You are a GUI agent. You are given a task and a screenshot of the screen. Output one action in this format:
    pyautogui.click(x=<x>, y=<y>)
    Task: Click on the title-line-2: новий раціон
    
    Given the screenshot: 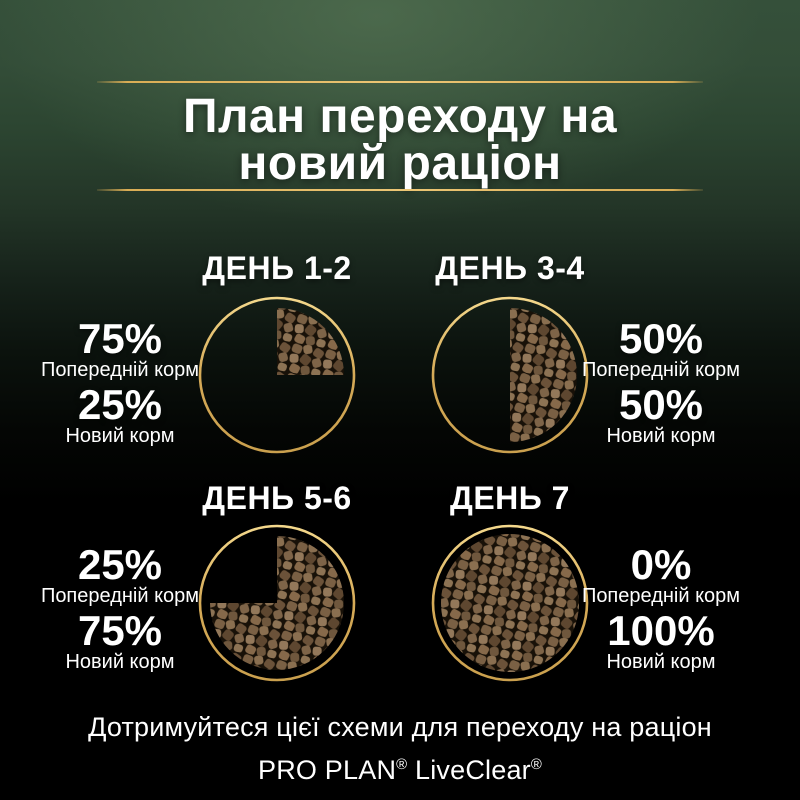 What is the action you would take?
    pyautogui.click(x=400, y=163)
    